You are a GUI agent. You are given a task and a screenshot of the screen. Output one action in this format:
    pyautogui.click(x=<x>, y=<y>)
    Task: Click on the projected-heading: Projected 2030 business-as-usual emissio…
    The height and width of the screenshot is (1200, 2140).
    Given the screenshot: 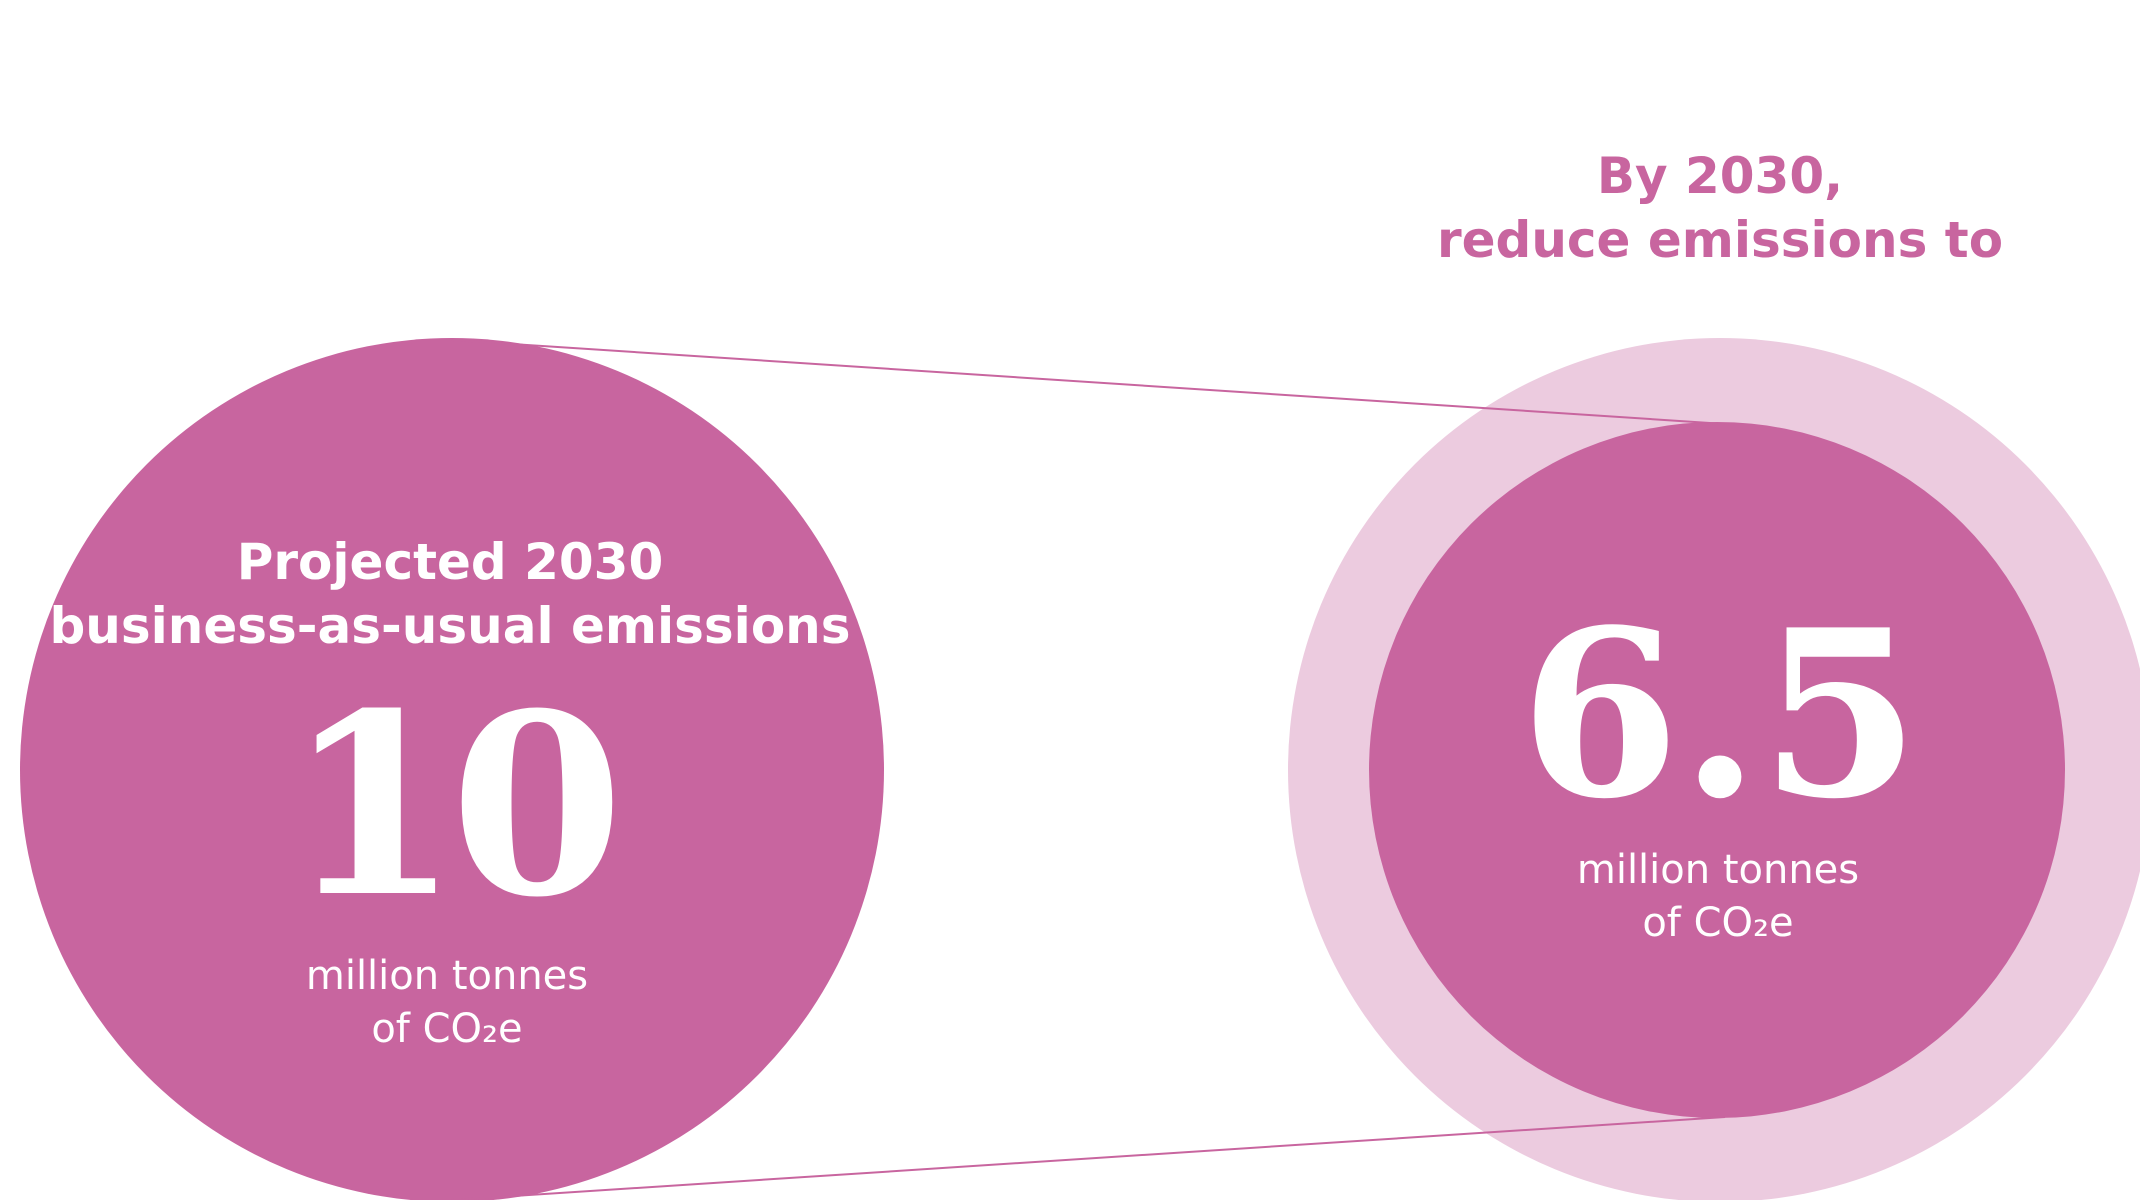 What is the action you would take?
    pyautogui.click(x=450, y=594)
    